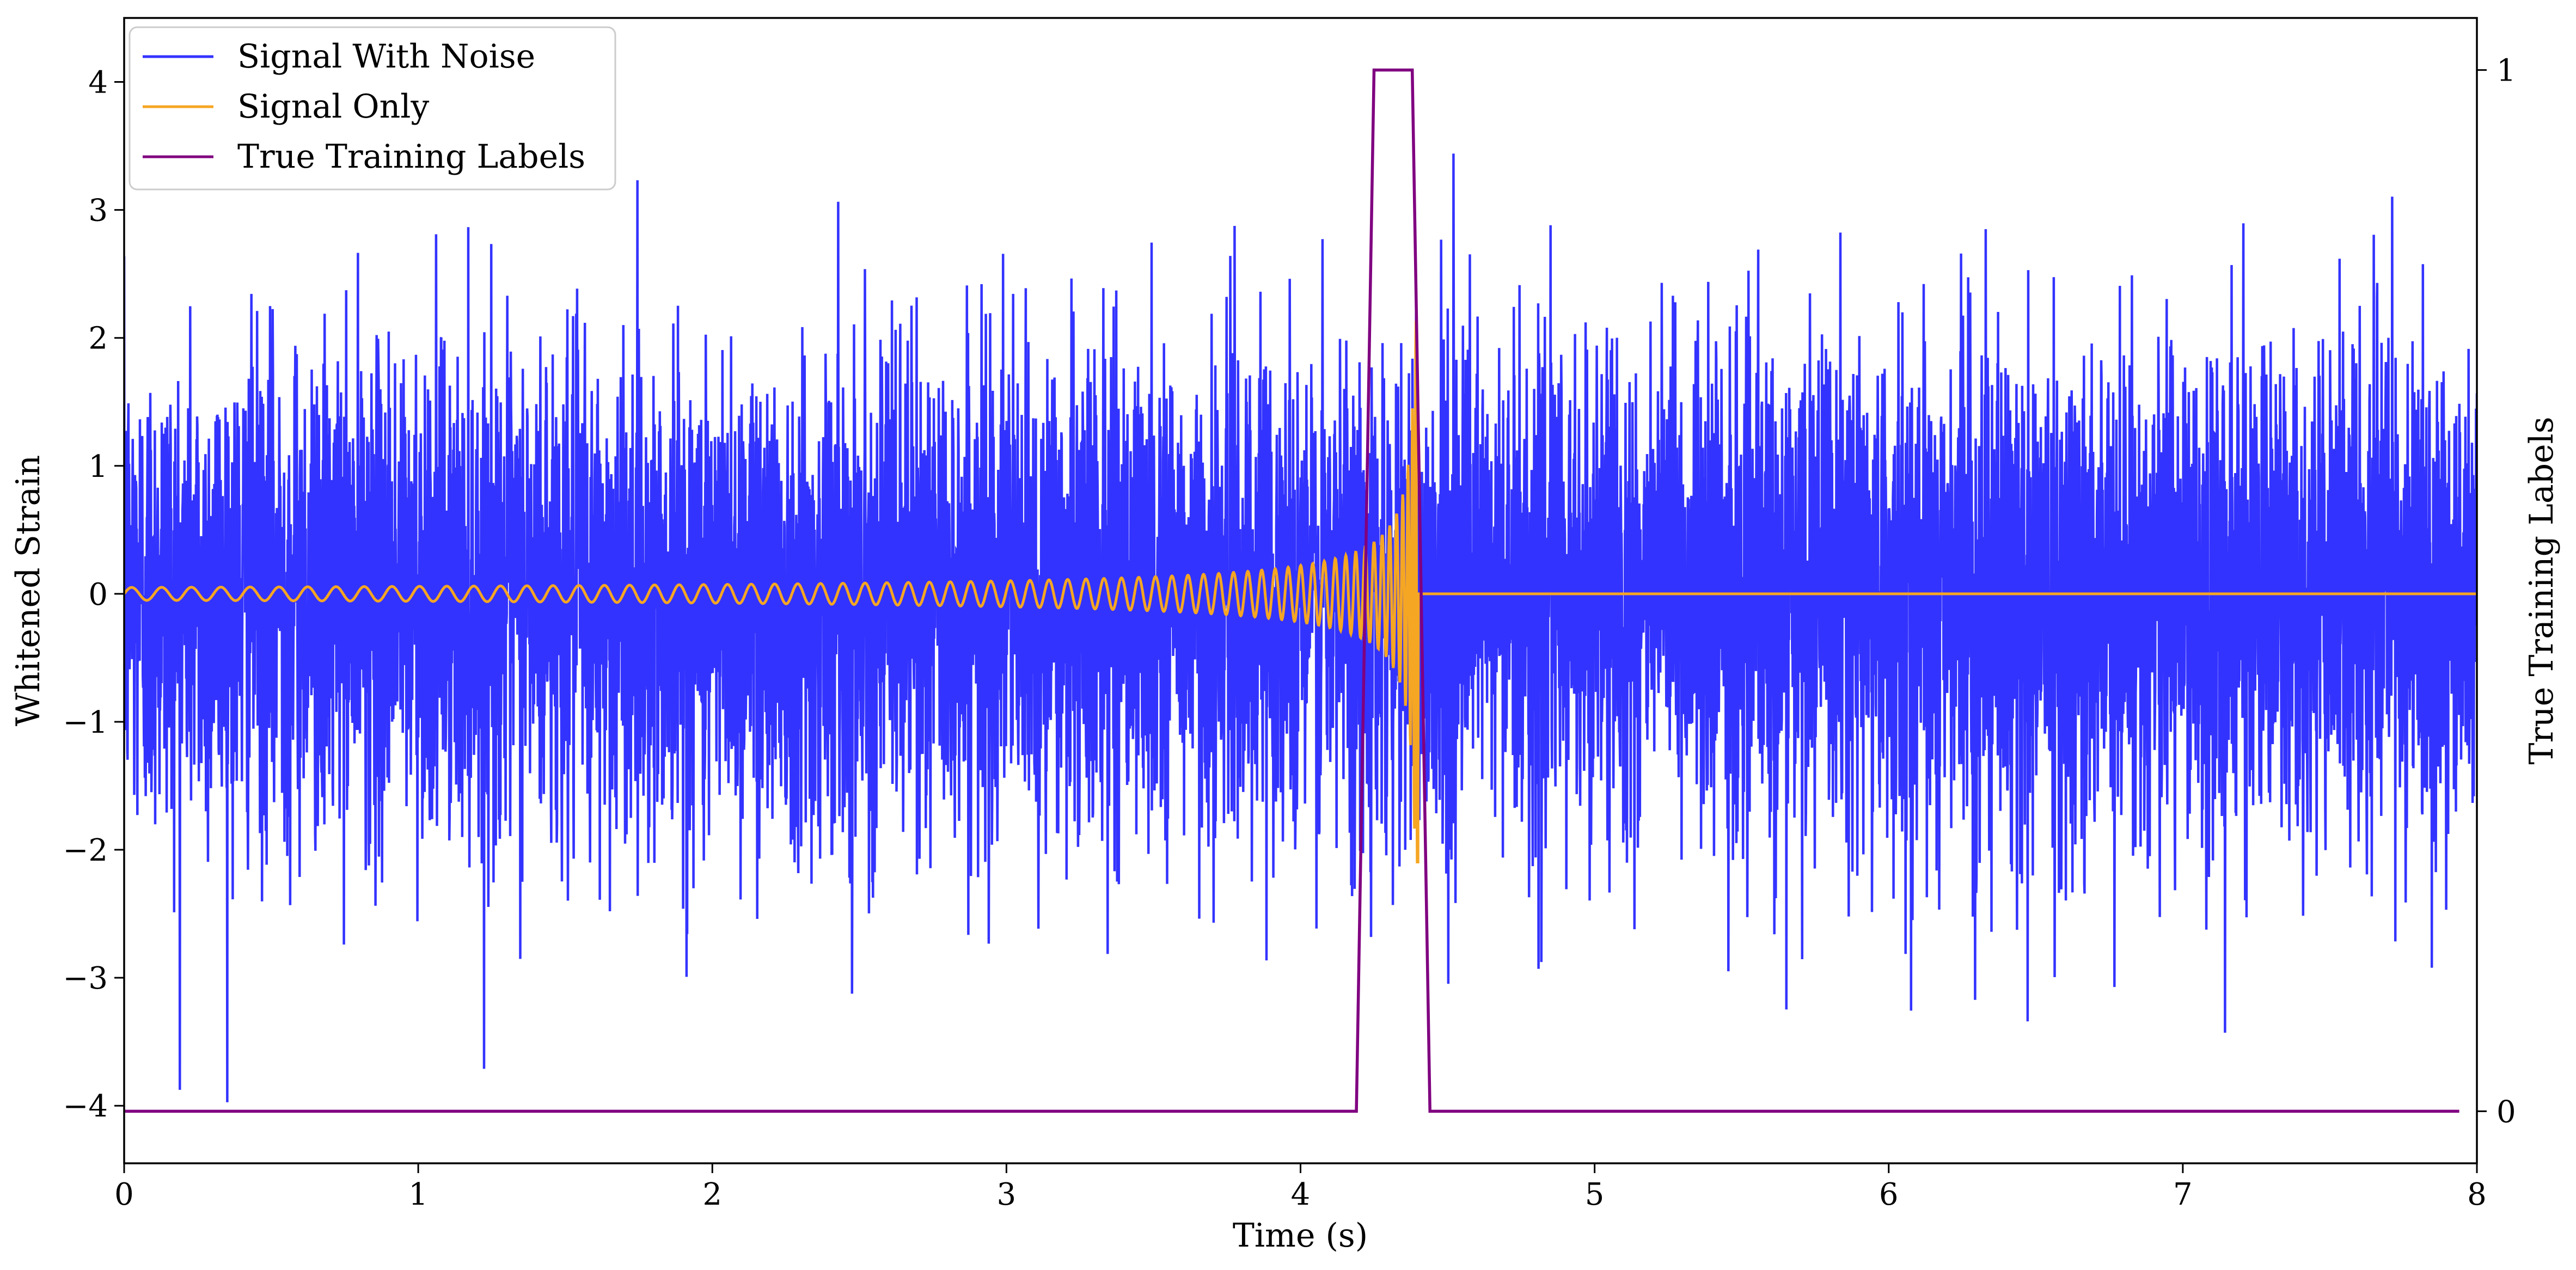 This screenshot has width=2576, height=1270. What do you see at coordinates (28, 590) in the screenshot?
I see `y-axis-title: Whitened Strain` at bounding box center [28, 590].